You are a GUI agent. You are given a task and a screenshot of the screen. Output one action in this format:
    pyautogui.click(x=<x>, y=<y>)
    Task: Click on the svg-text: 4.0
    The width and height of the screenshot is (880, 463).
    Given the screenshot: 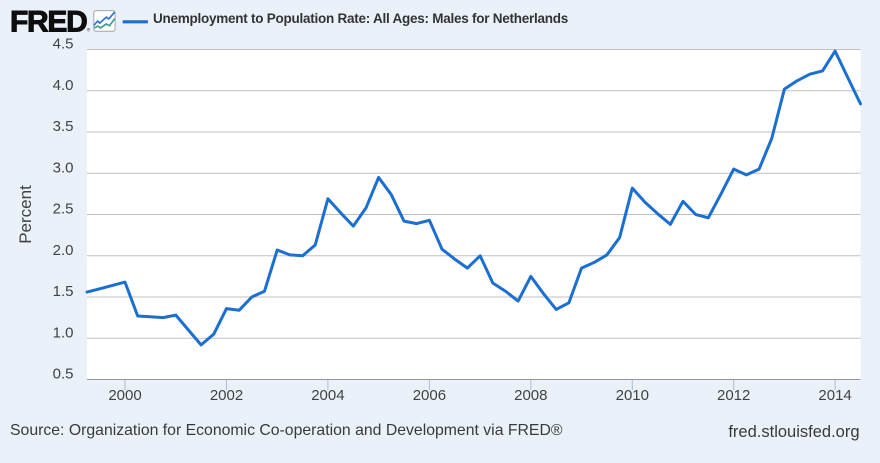 What is the action you would take?
    pyautogui.click(x=63, y=85)
    